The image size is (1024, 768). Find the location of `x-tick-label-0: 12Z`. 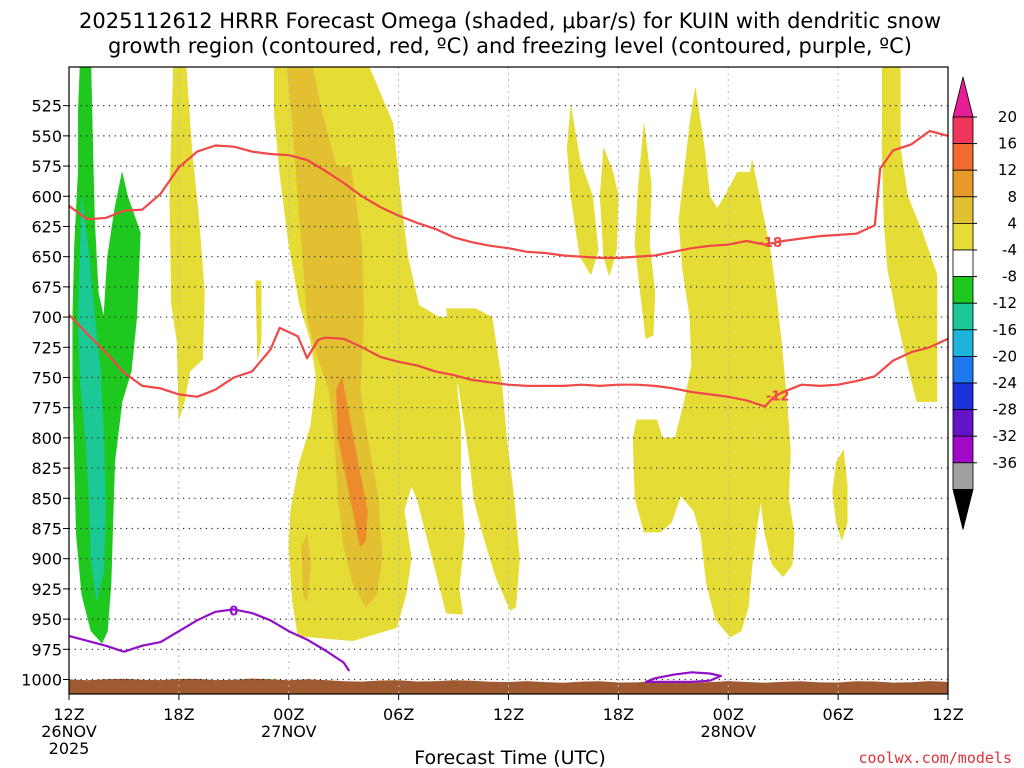

x-tick-label-0: 12Z is located at coordinates (68, 714).